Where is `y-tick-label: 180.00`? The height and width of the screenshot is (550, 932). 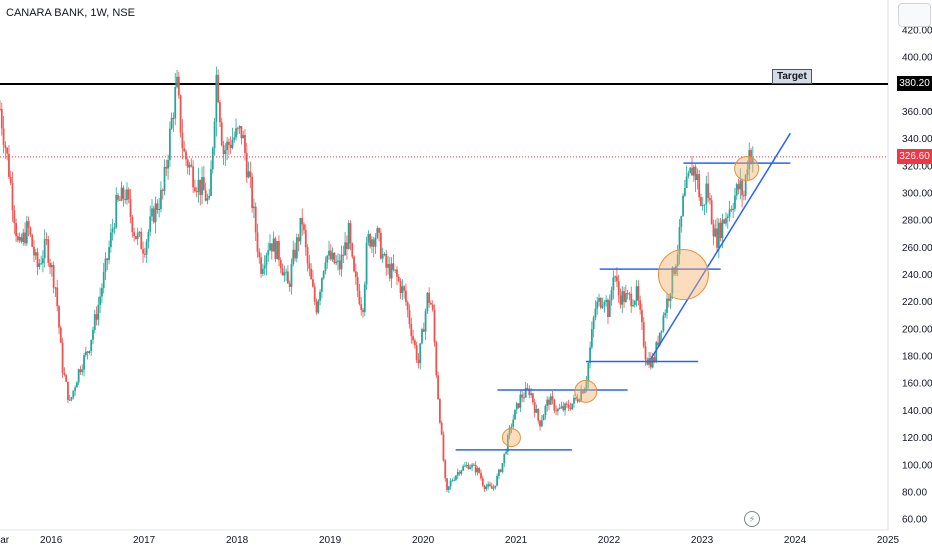 y-tick-label: 180.00 is located at coordinates (917, 357).